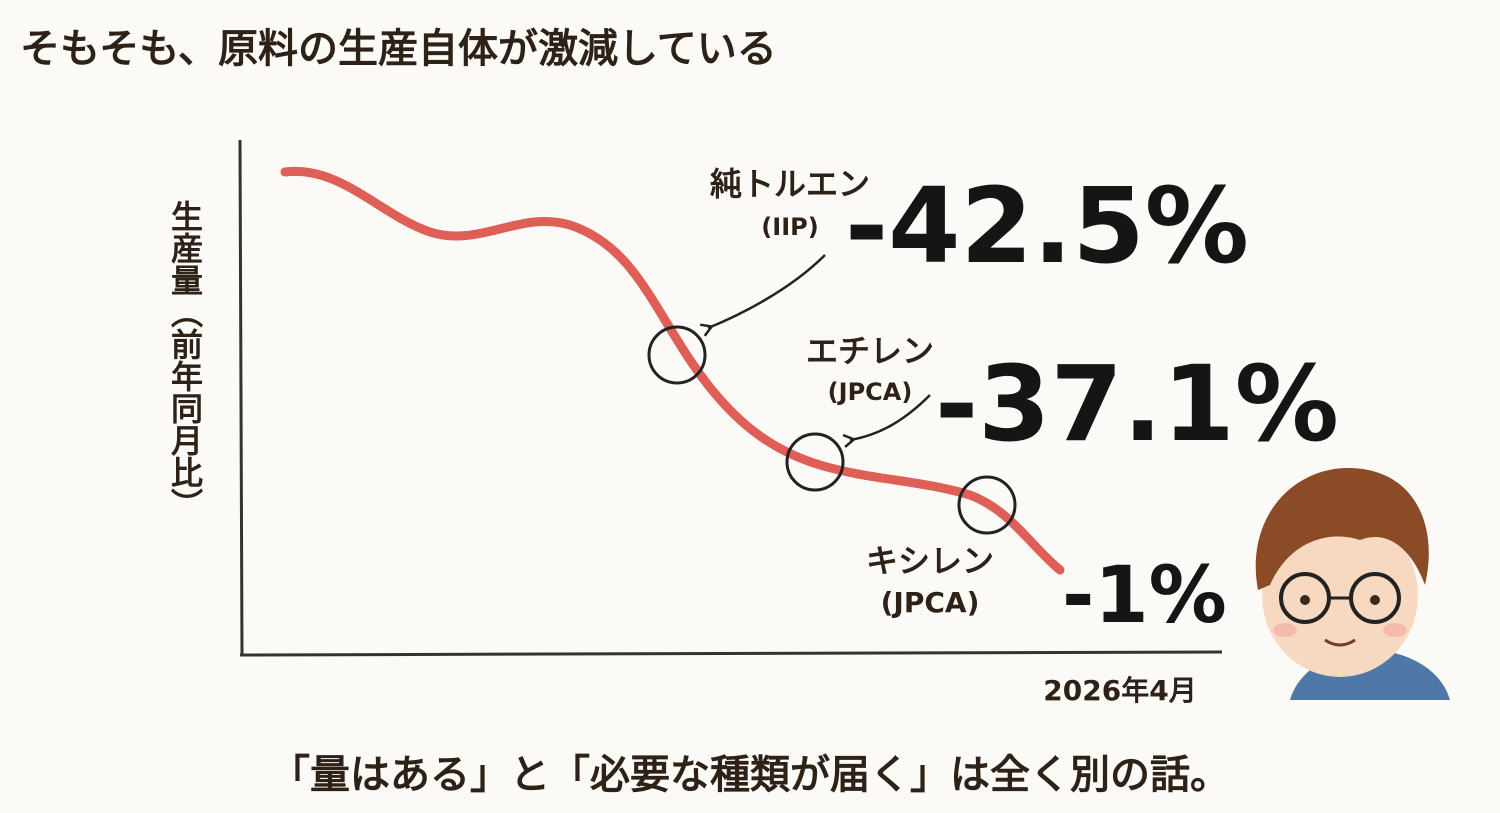 The height and width of the screenshot is (813, 1500). I want to click on callout-name: キシレン, so click(930, 561).